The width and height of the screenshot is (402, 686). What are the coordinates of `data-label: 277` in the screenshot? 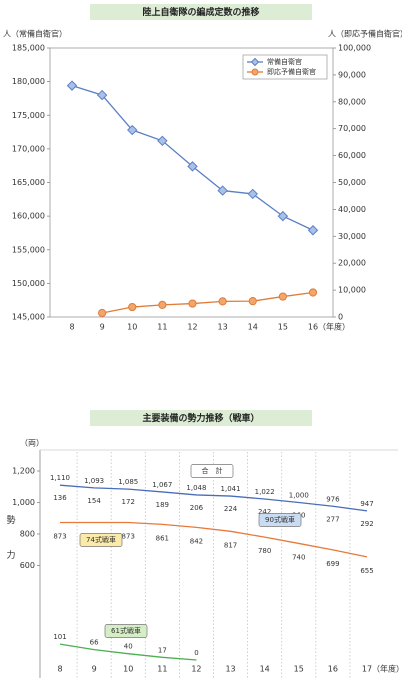 It's located at (332, 519).